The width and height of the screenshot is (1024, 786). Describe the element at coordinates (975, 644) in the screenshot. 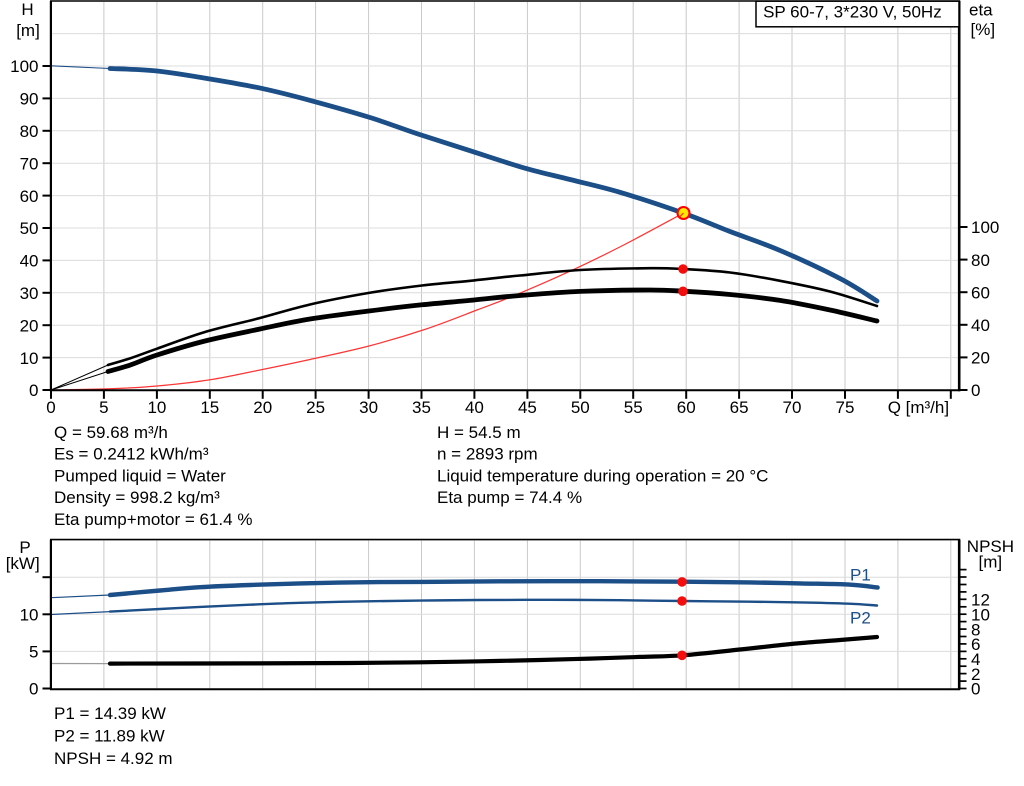

I see `svg-text: 6` at that location.